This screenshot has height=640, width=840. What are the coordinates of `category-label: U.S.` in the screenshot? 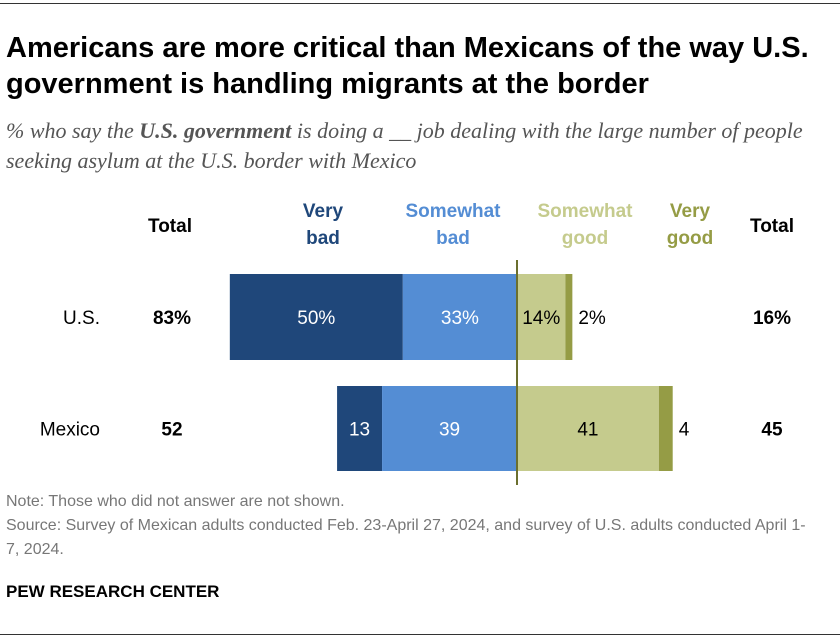 It's located at (81, 318).